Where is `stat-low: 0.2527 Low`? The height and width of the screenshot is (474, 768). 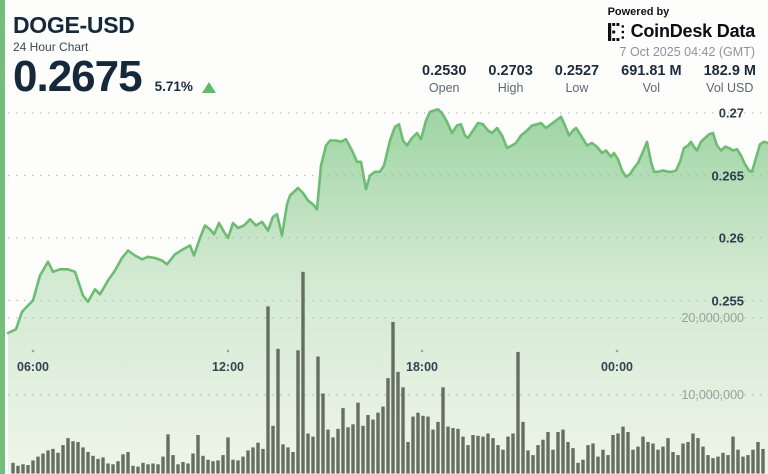 stat-low: 0.2527 Low is located at coordinates (577, 79).